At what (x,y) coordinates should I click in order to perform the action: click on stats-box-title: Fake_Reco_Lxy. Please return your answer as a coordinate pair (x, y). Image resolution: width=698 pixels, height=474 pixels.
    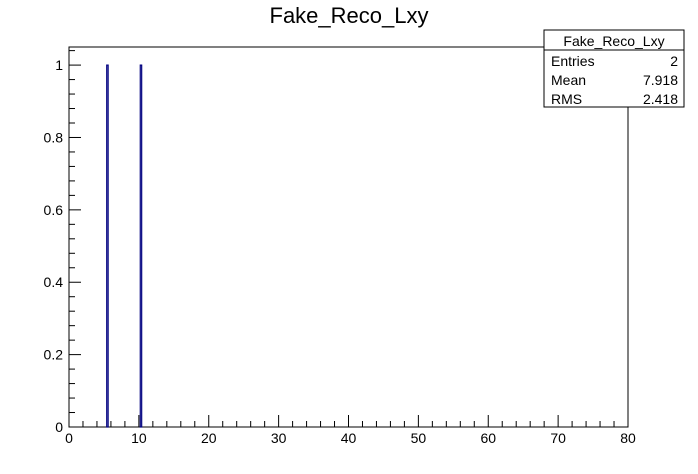
    Looking at the image, I should click on (613, 41).